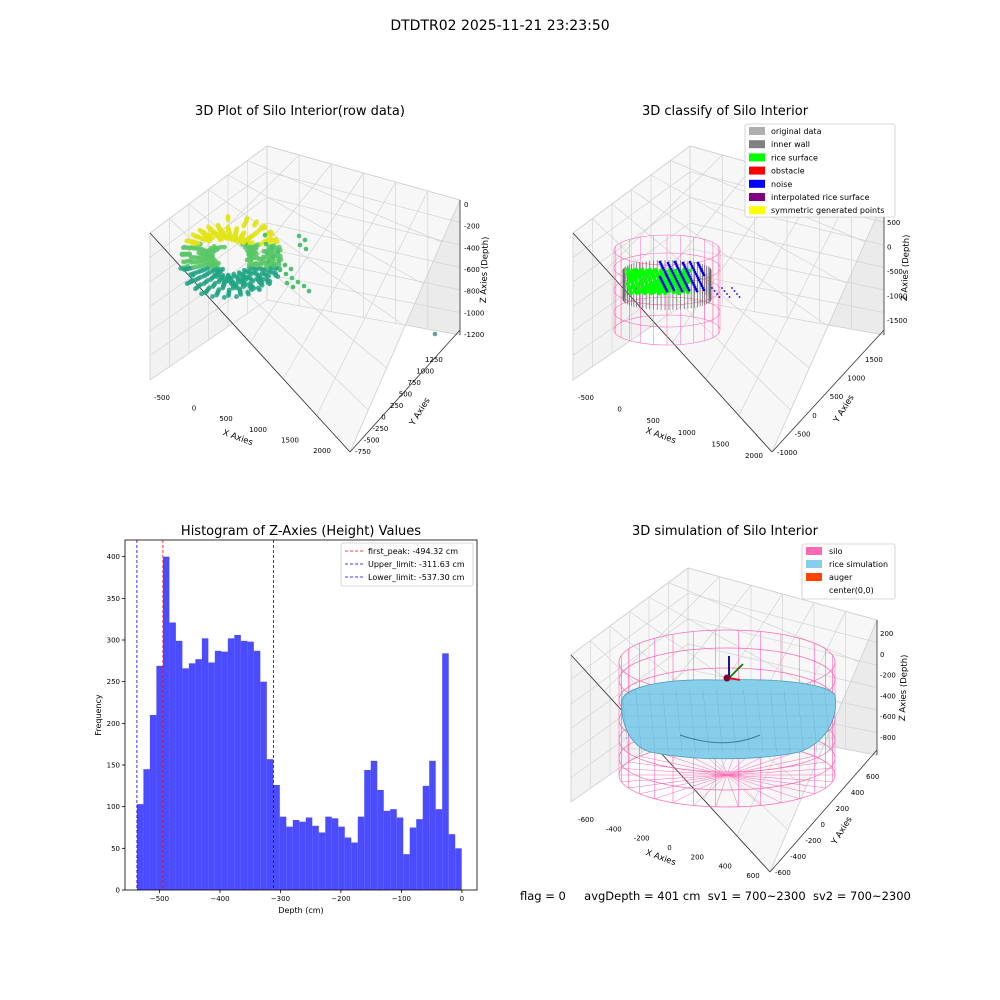 This screenshot has width=1000, height=1000. Describe the element at coordinates (434, 360) in the screenshot. I see `raw-y-tick-label: 1250` at that location.